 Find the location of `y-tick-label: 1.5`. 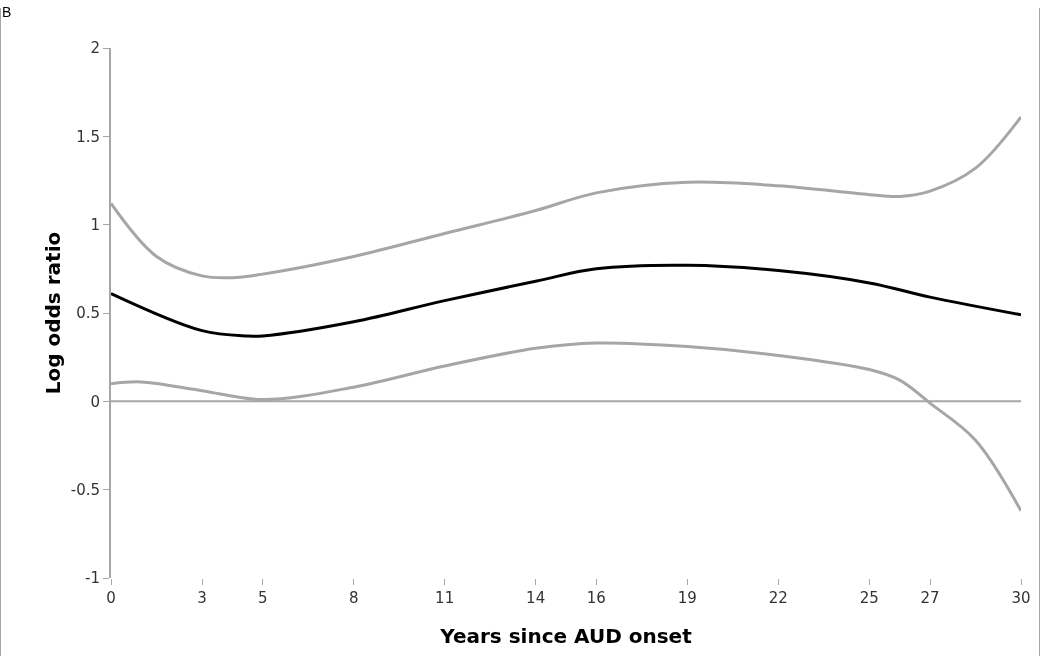

y-tick-label: 1.5 is located at coordinates (88, 136).